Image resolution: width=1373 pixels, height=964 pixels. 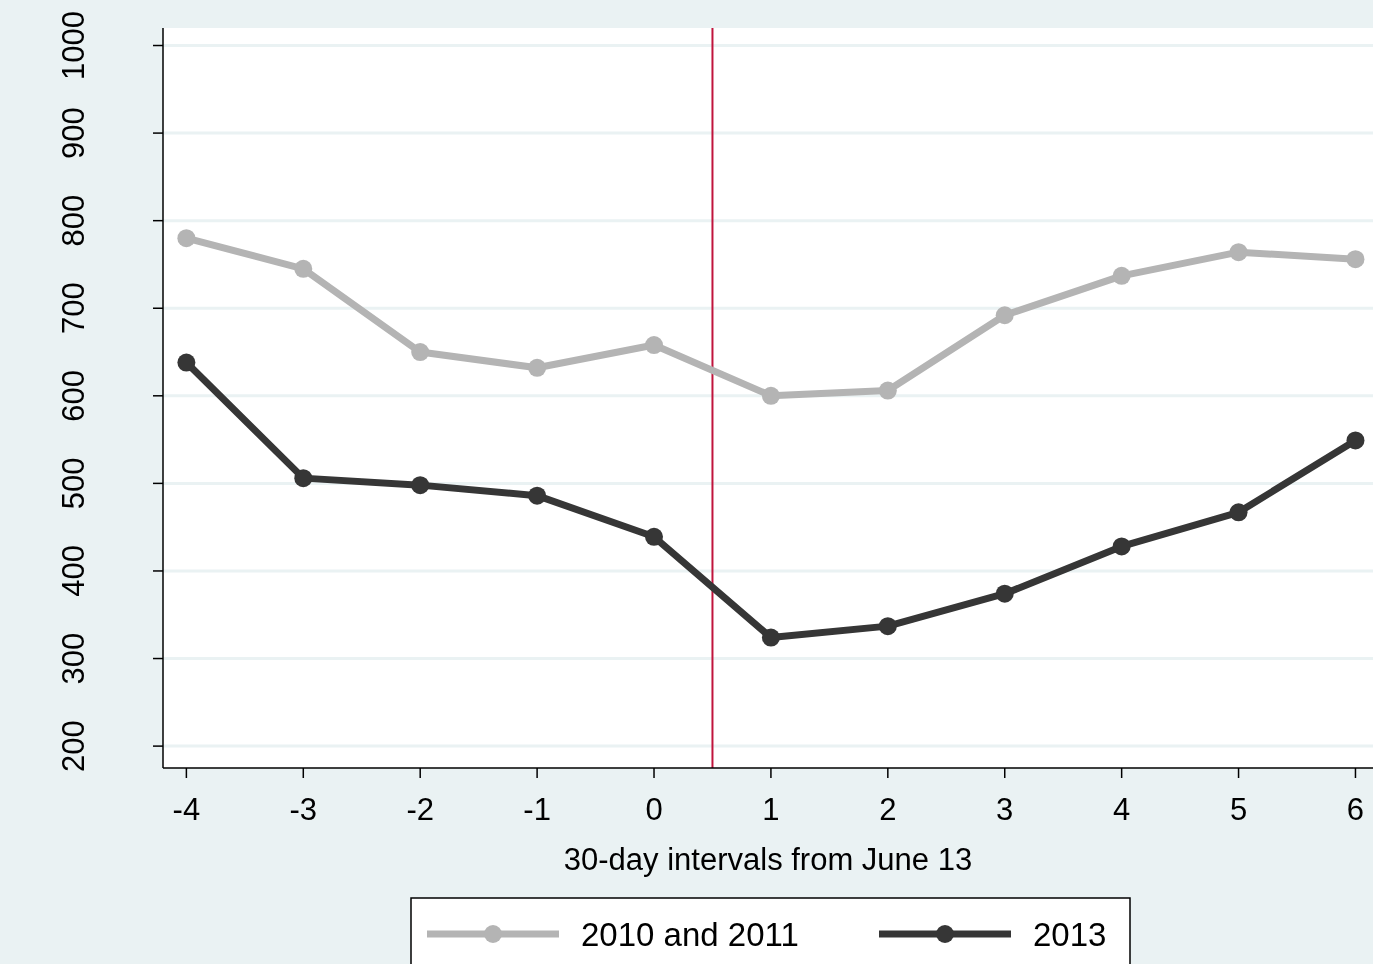 What do you see at coordinates (1005, 809) in the screenshot?
I see `x-tick-label: 3` at bounding box center [1005, 809].